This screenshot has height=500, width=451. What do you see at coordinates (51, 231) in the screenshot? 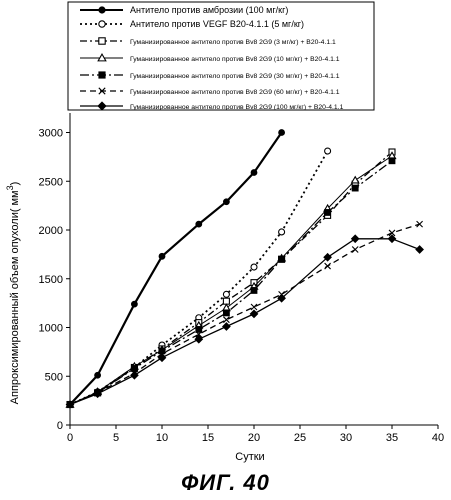
I see `y-tick-label: 2000` at bounding box center [51, 231].